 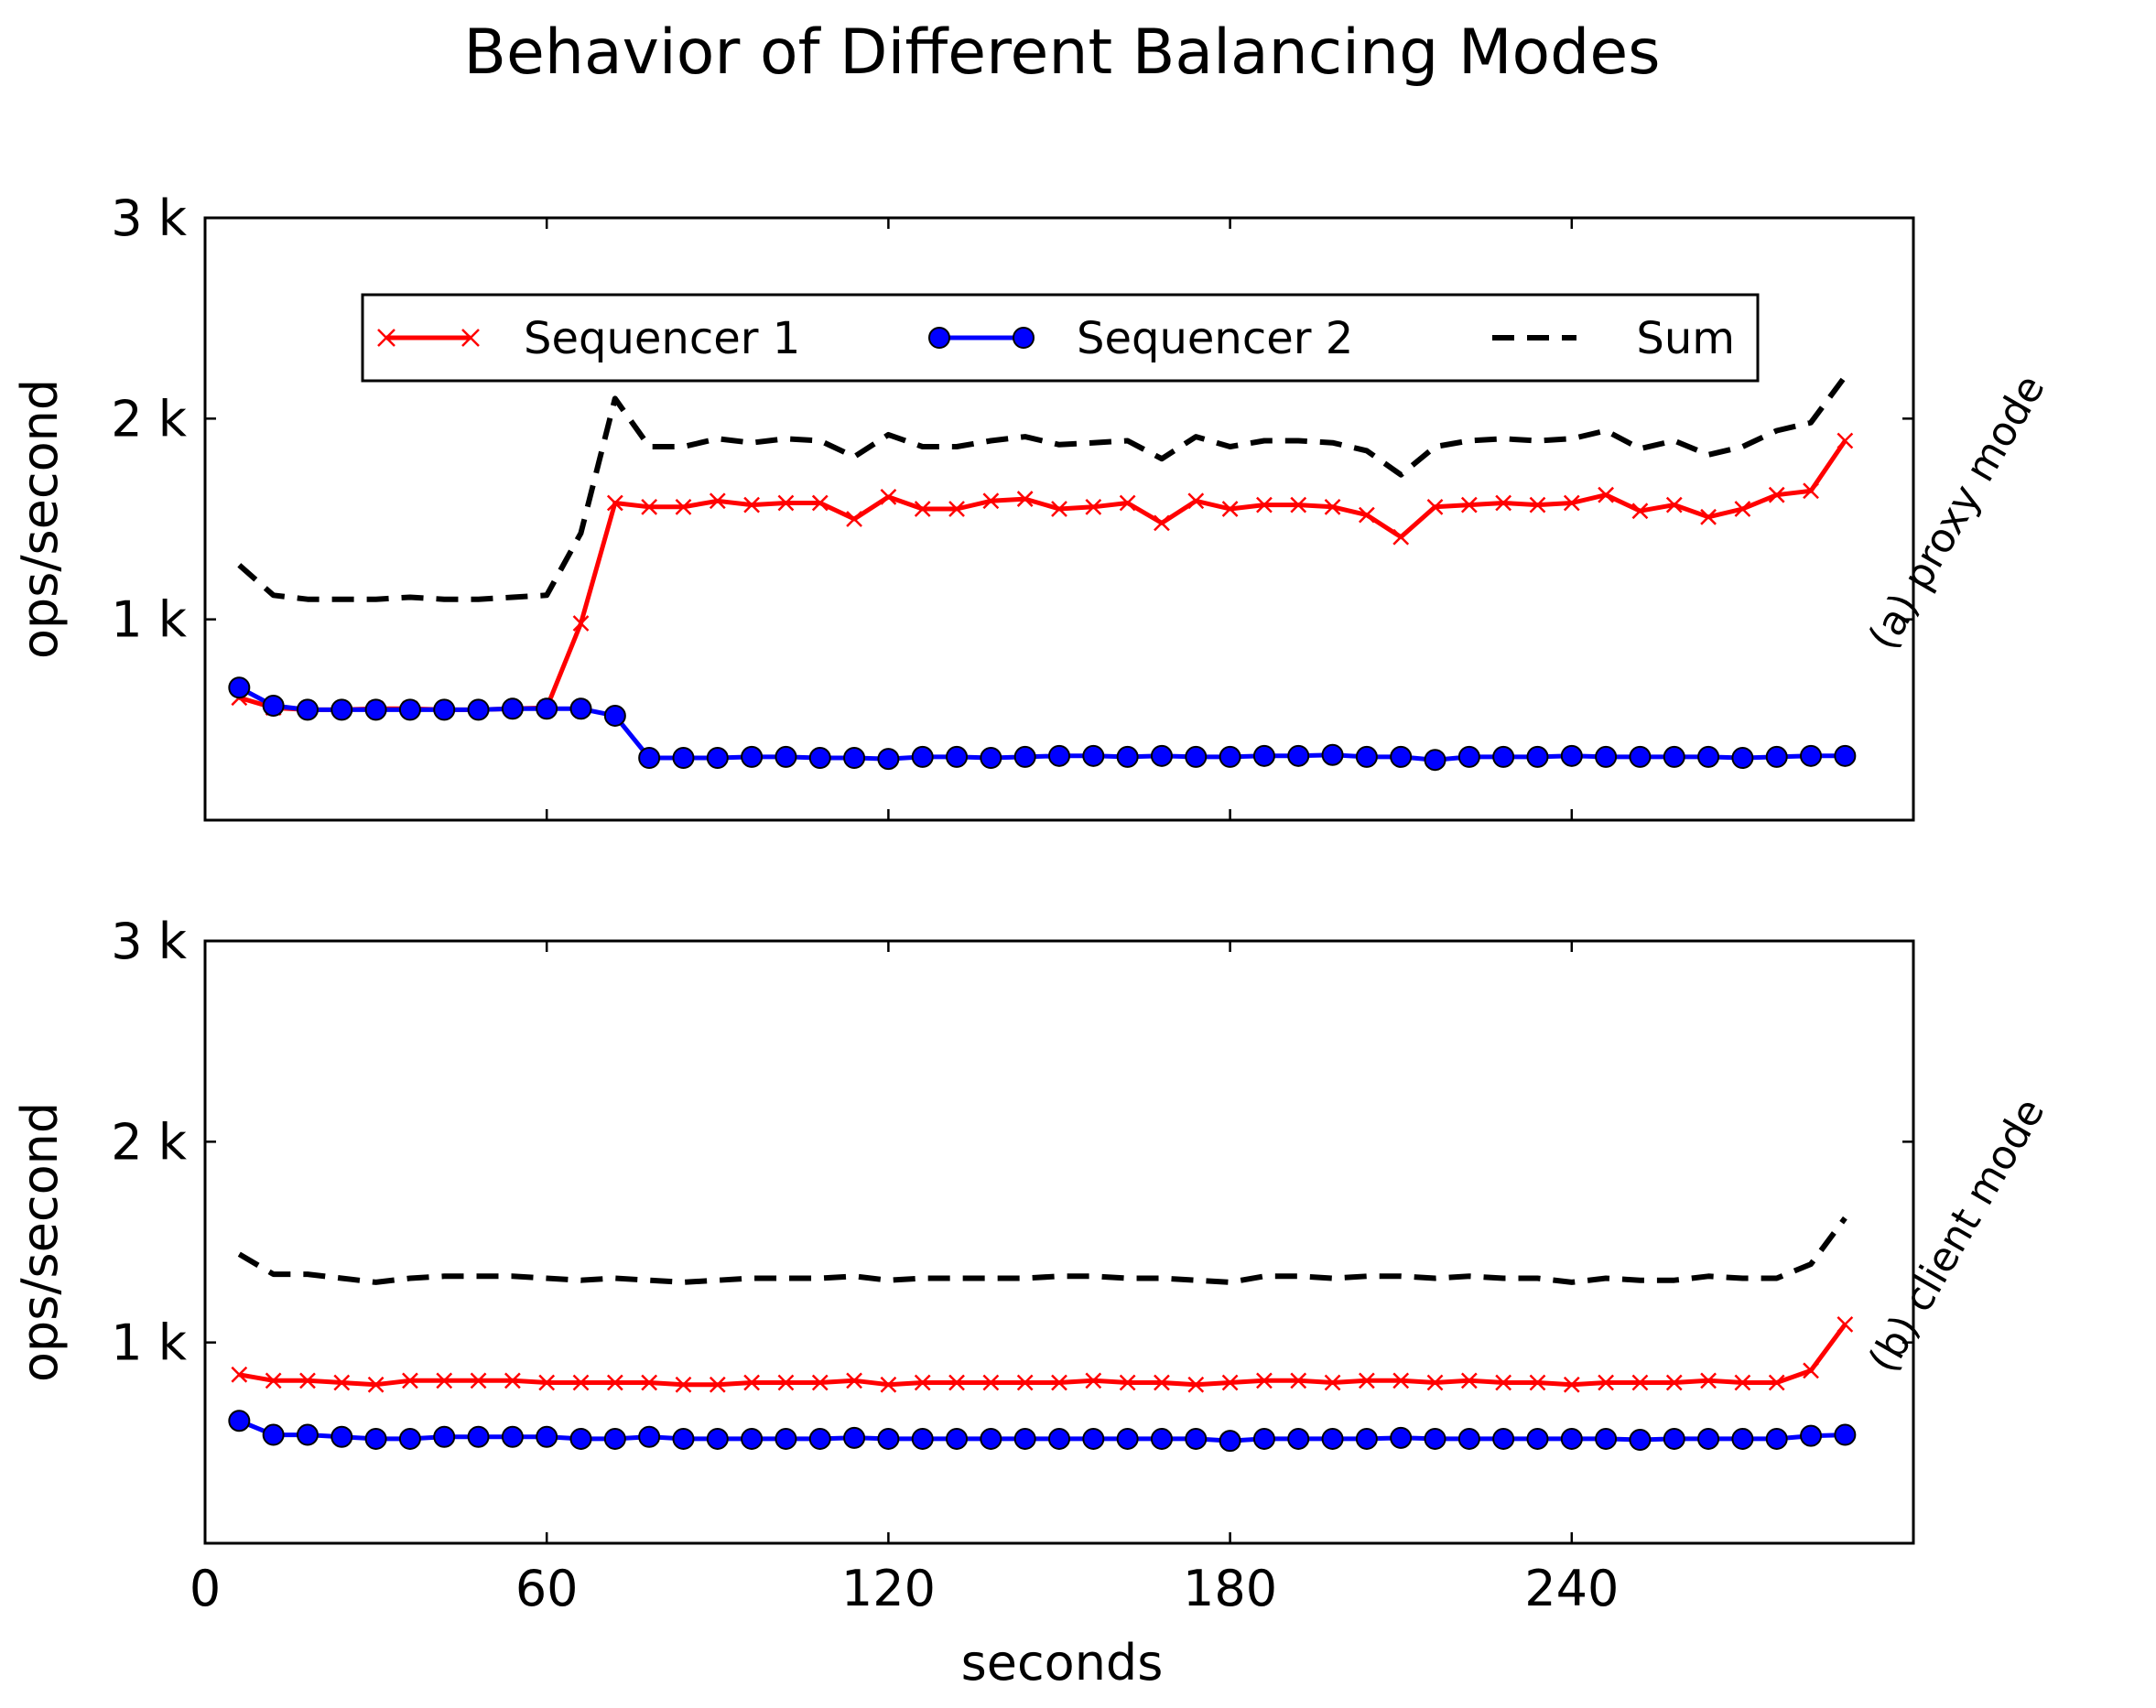 I want to click on legend-marker, so click(x=939, y=338).